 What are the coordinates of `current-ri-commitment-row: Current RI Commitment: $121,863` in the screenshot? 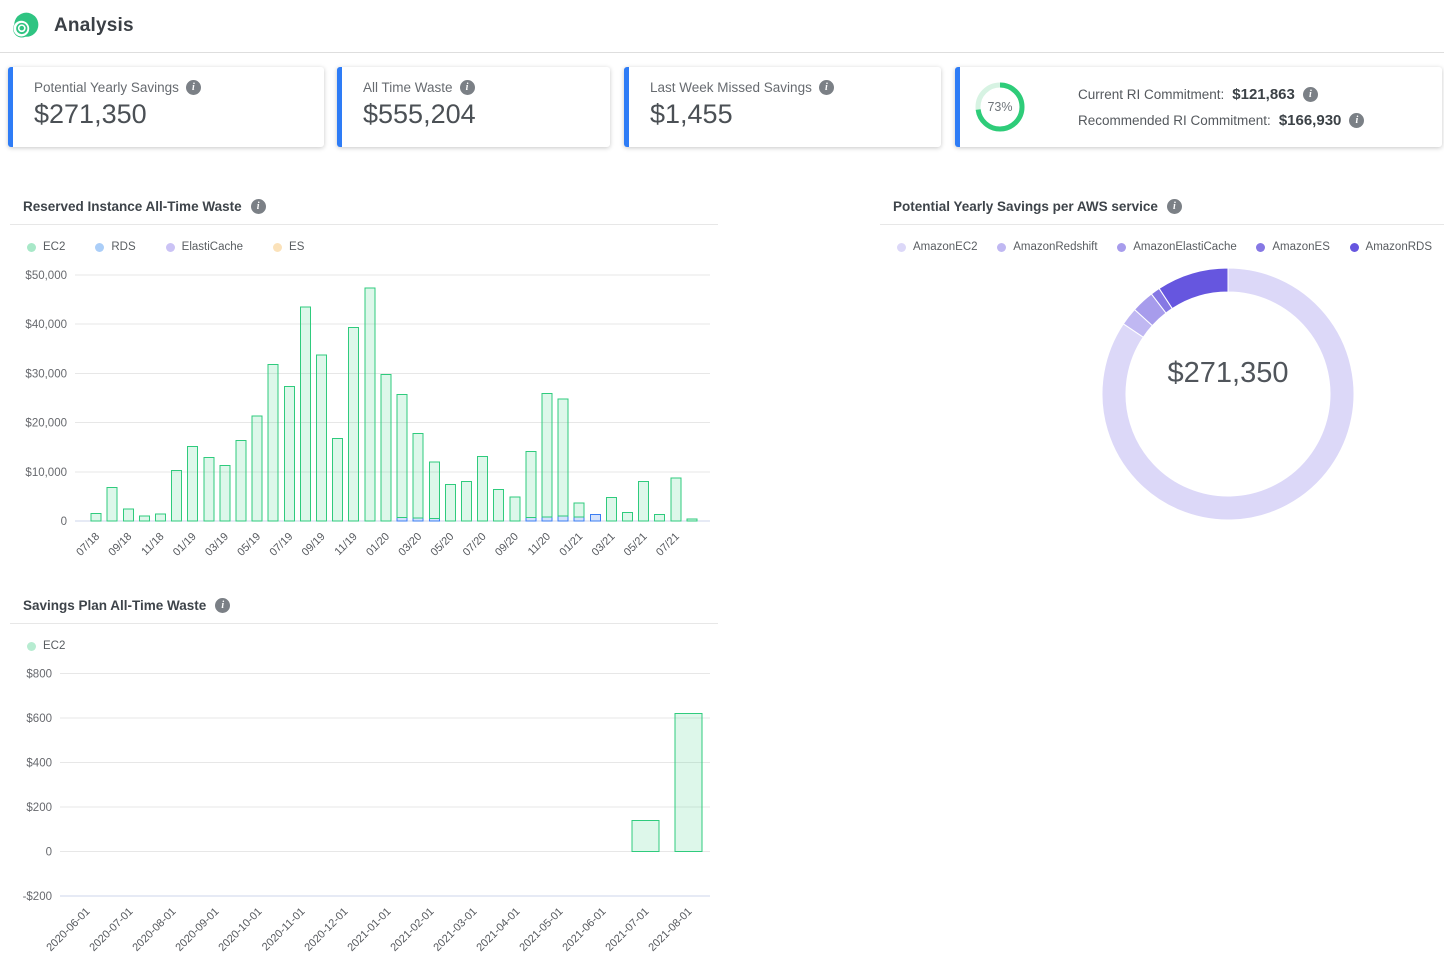 It's located at (1221, 94).